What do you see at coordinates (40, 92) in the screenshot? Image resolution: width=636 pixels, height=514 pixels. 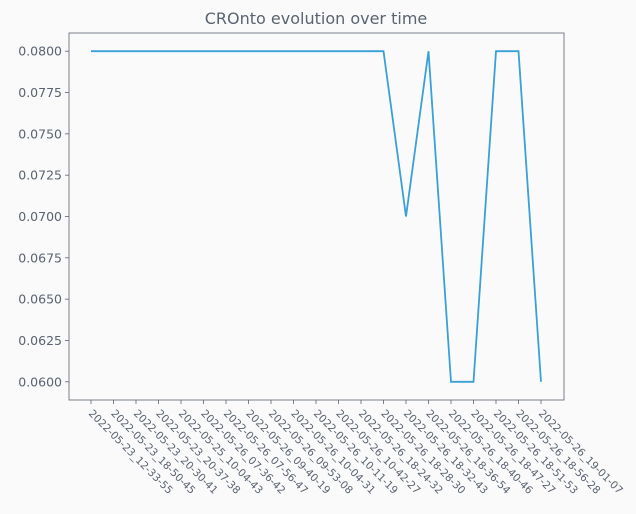 I see `y-tick-label: 0.0775` at bounding box center [40, 92].